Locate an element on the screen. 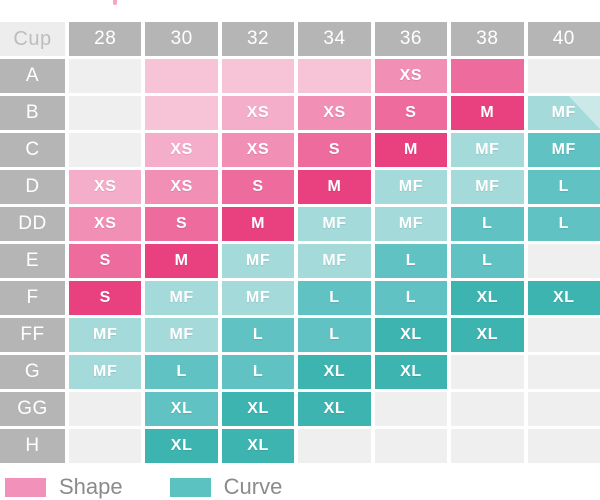 The width and height of the screenshot is (600, 500). legend-label: Curve is located at coordinates (253, 486).